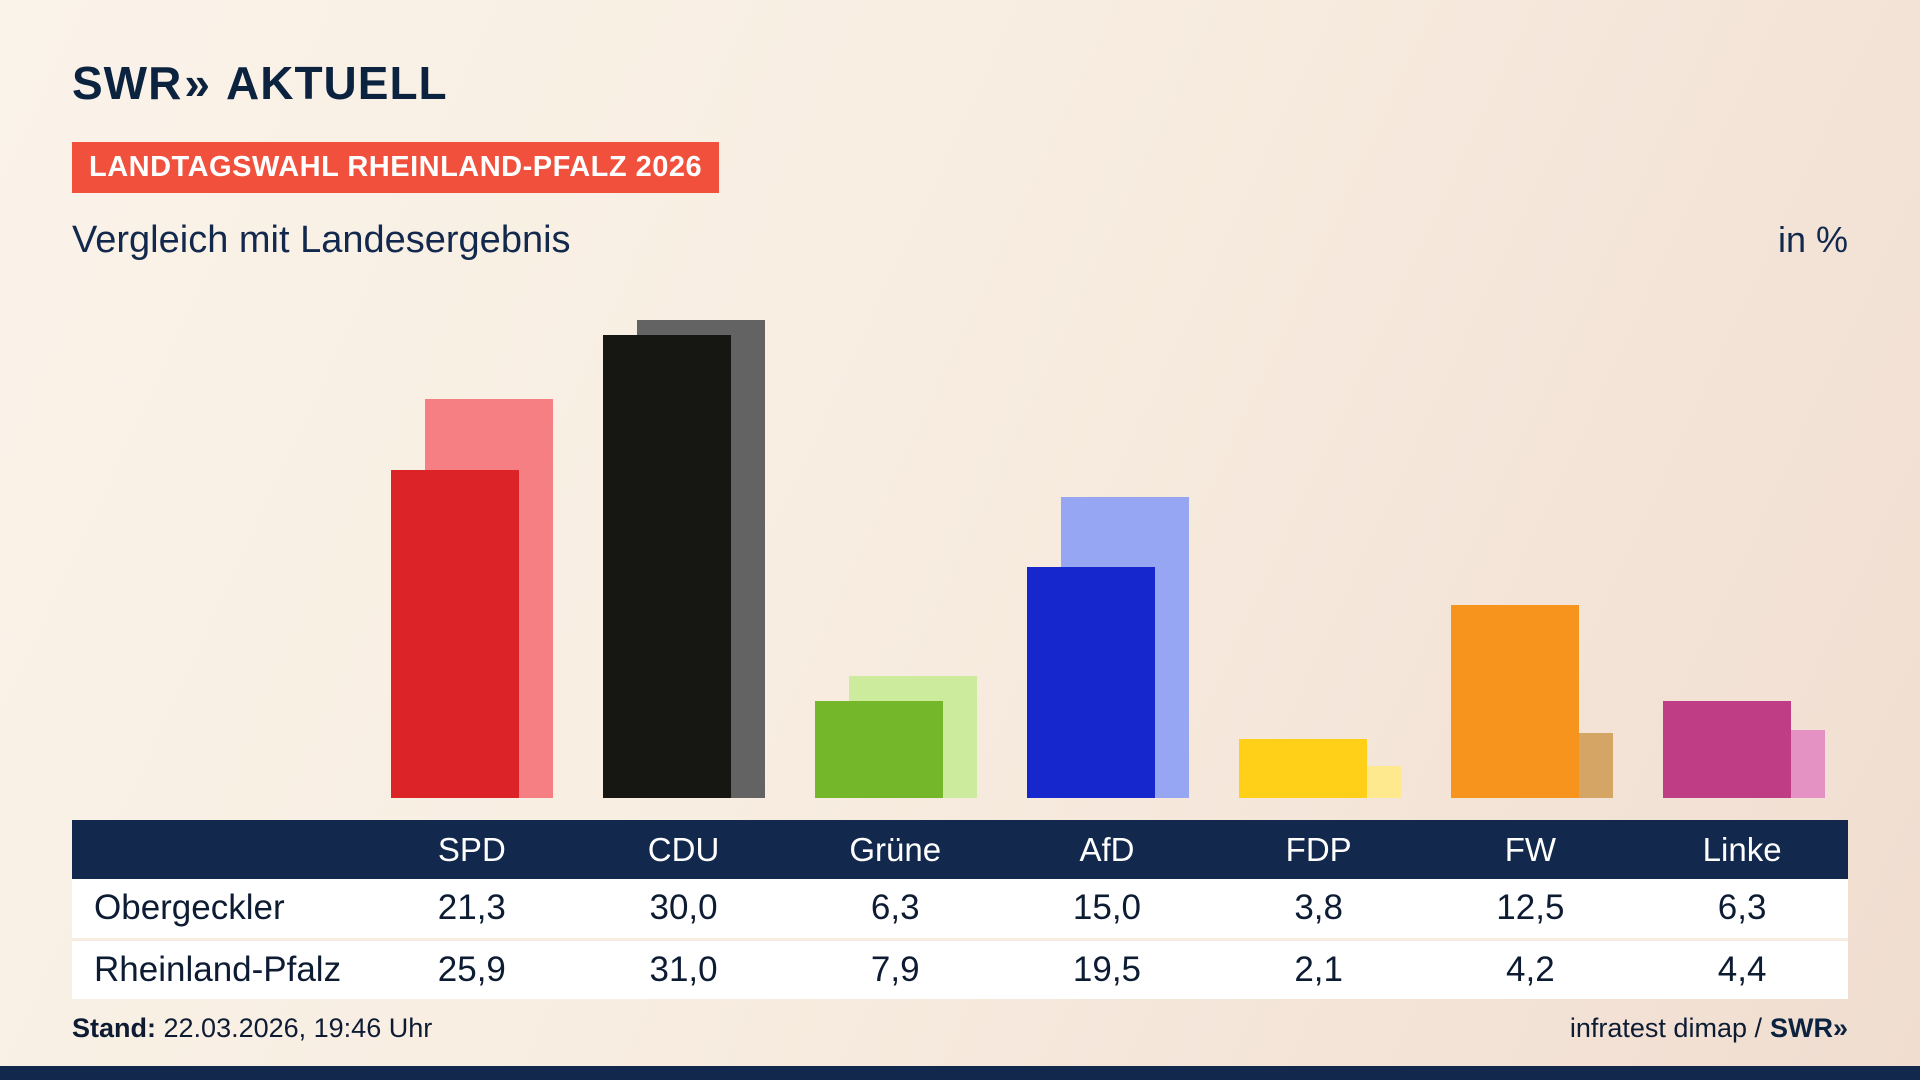  I want to click on col-header-fw: FW, so click(1530, 849).